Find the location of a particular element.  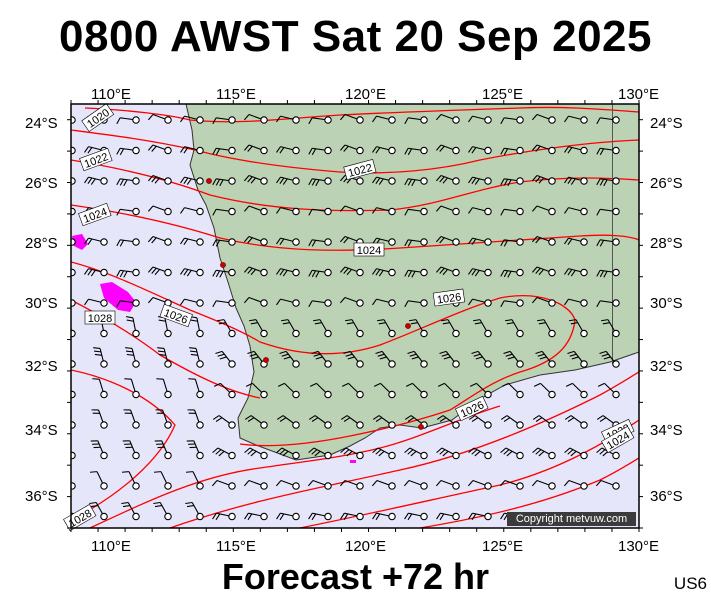

isobar-label: 1026 is located at coordinates (449, 297).